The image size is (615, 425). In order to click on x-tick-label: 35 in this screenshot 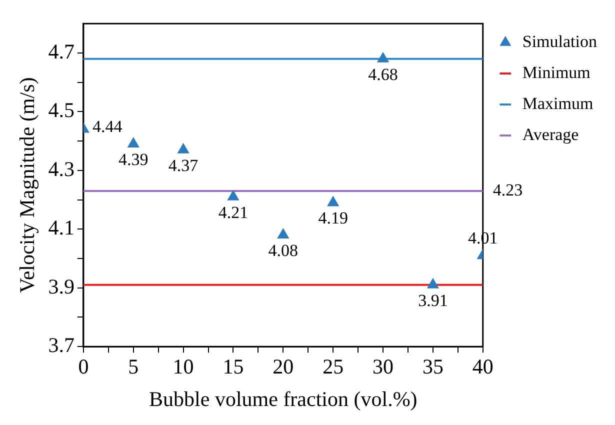, I will do `click(433, 366)`.